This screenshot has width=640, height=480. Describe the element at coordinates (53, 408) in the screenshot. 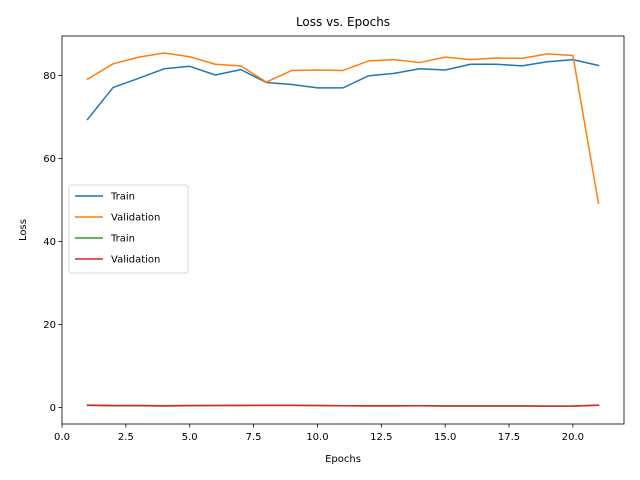

I see `y-tick-label: 0` at that location.